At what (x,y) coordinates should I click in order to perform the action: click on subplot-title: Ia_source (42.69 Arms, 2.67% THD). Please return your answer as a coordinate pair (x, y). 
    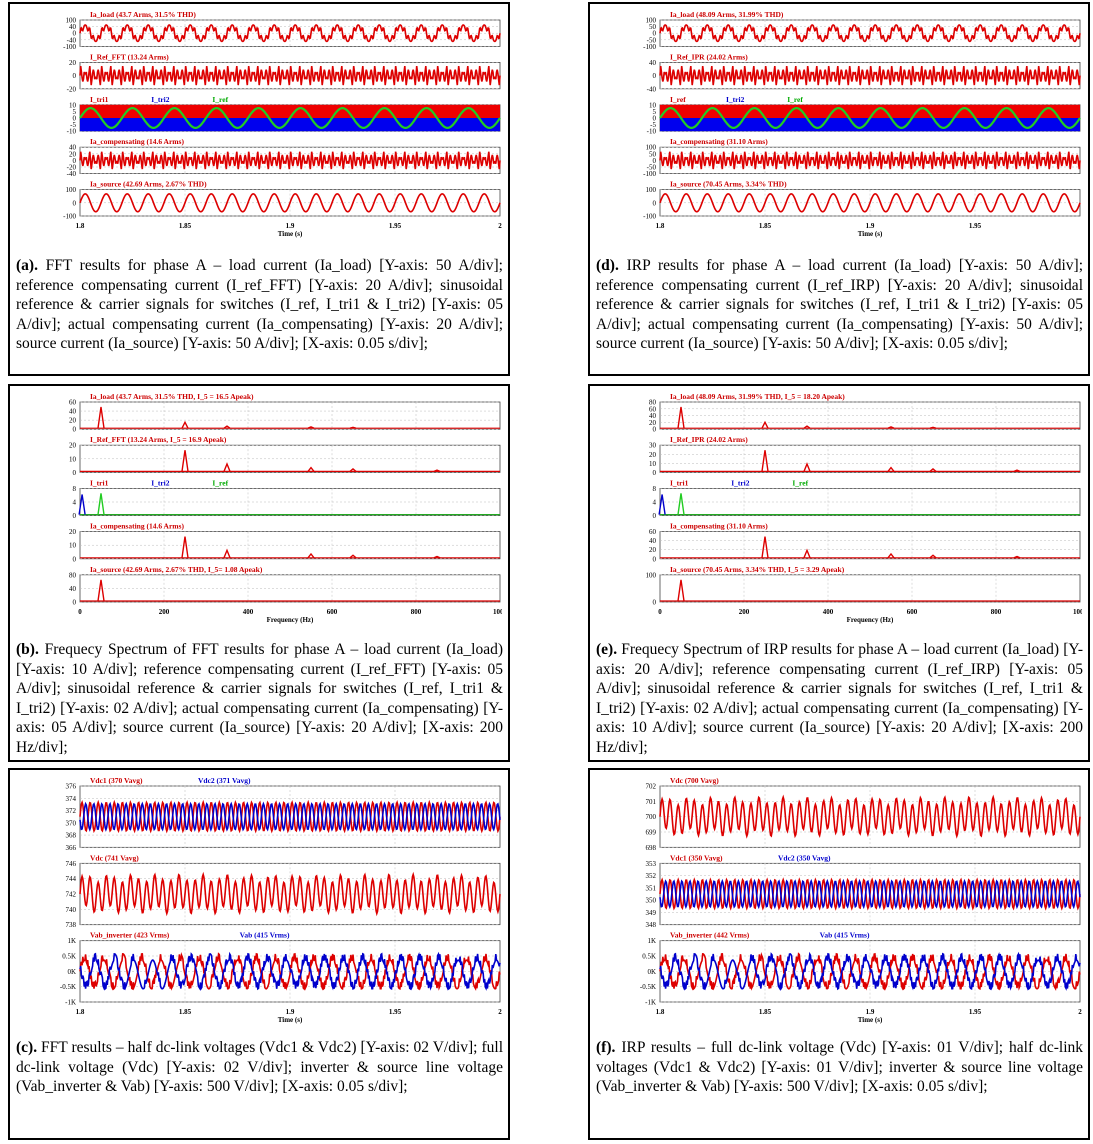
    Looking at the image, I should click on (148, 184).